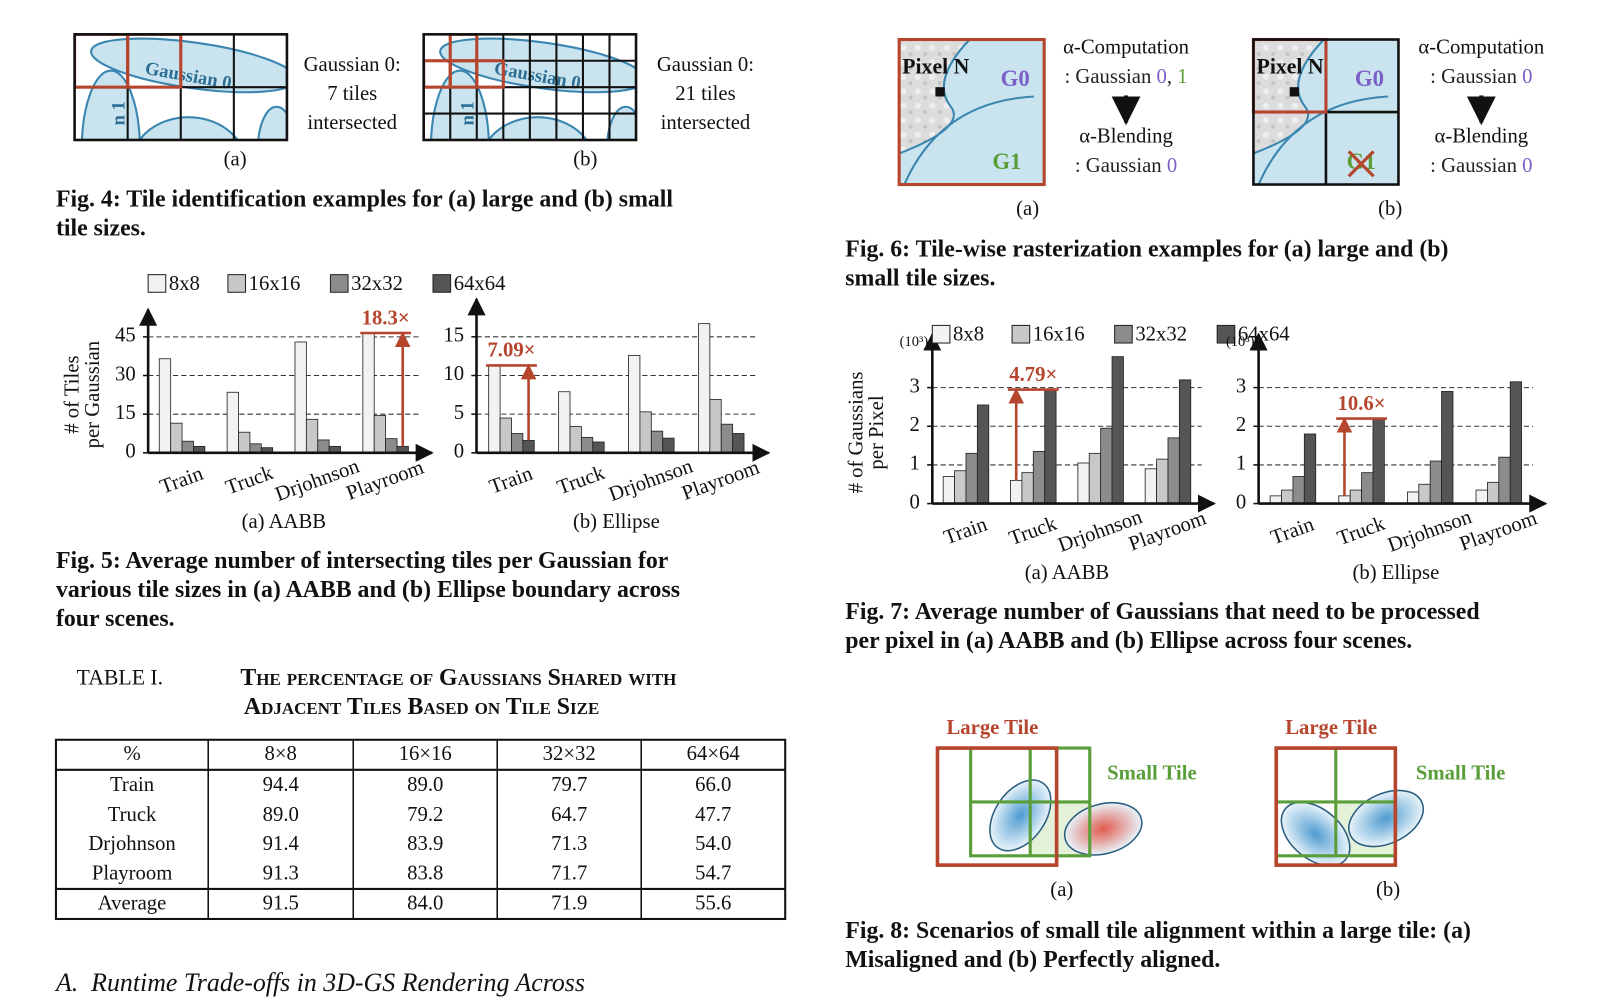 This screenshot has height=1002, width=1616. I want to click on tile-border, so click(971, 112).